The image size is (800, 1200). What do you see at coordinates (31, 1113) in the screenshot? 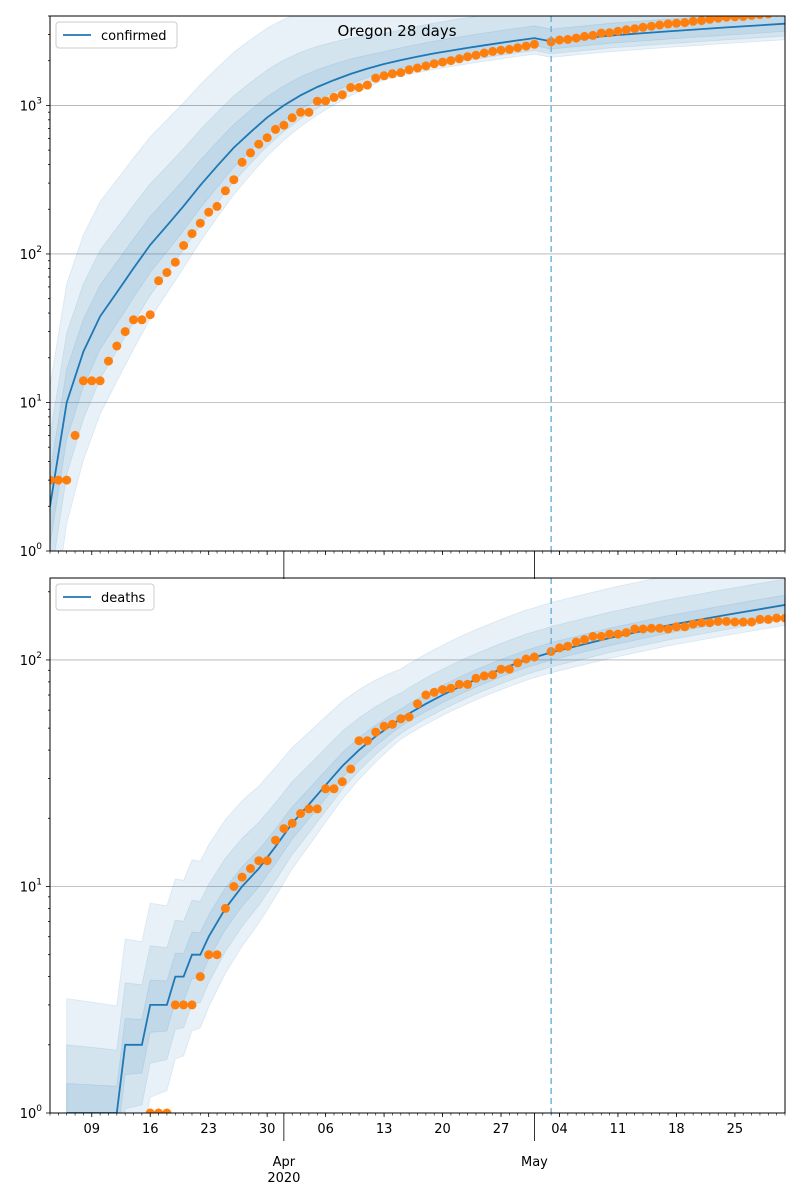
I see `y-tick-label: 10⁰` at bounding box center [31, 1113].